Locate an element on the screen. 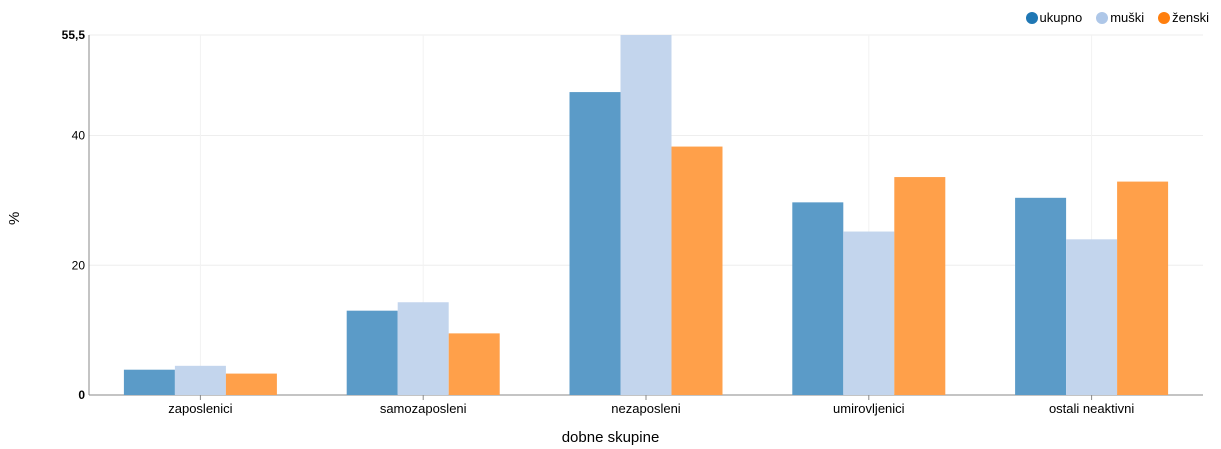 Image resolution: width=1221 pixels, height=449 pixels. bar-muški-umirovljenici is located at coordinates (869, 313).